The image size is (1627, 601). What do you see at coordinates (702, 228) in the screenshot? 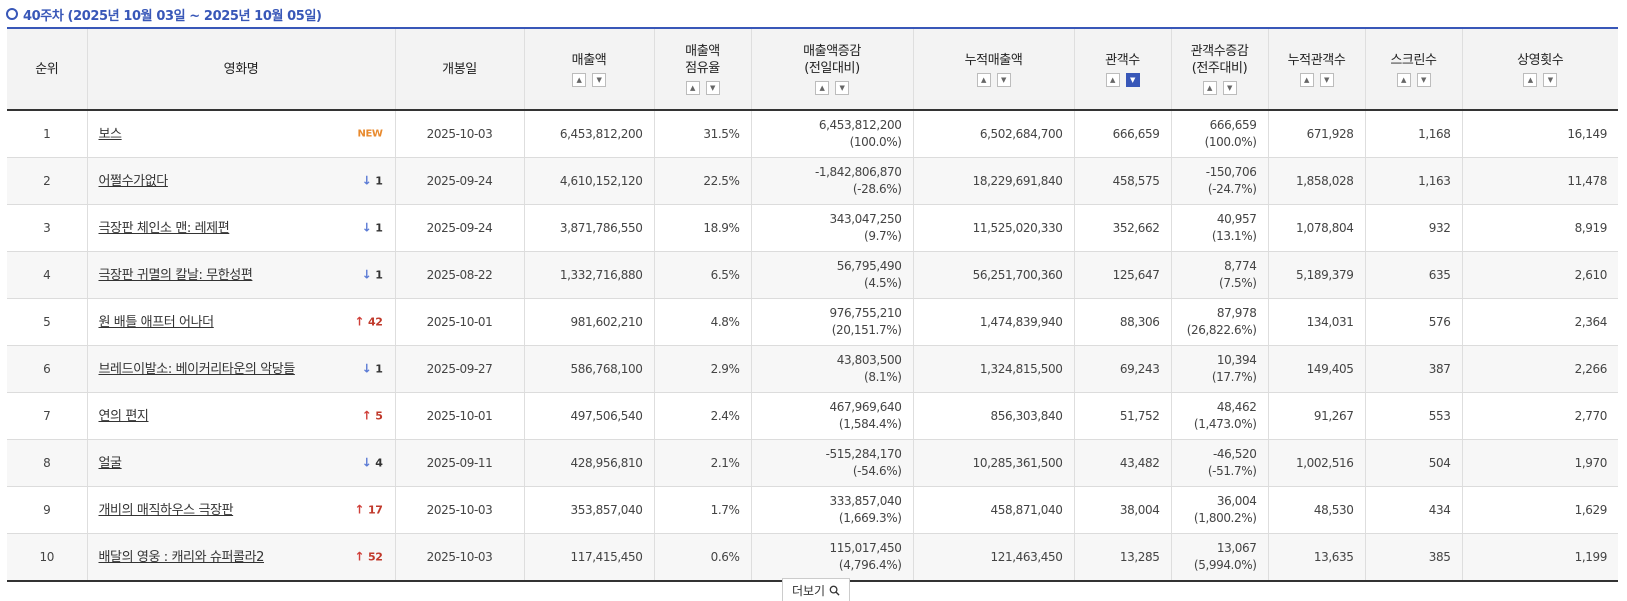
I see `share-cell: 18.9%` at bounding box center [702, 228].